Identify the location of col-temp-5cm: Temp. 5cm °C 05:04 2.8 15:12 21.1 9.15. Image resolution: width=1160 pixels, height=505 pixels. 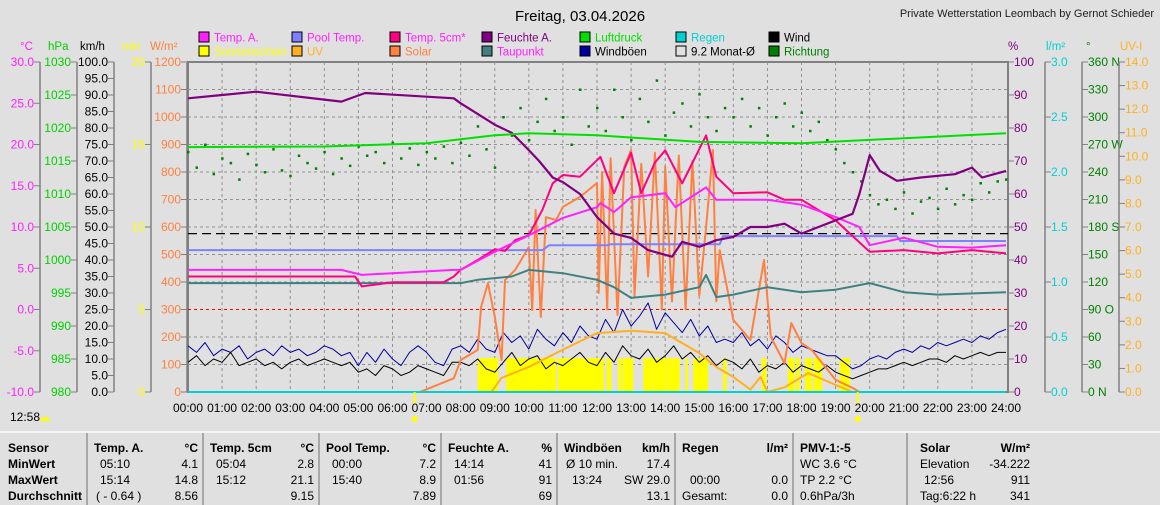
(262, 469).